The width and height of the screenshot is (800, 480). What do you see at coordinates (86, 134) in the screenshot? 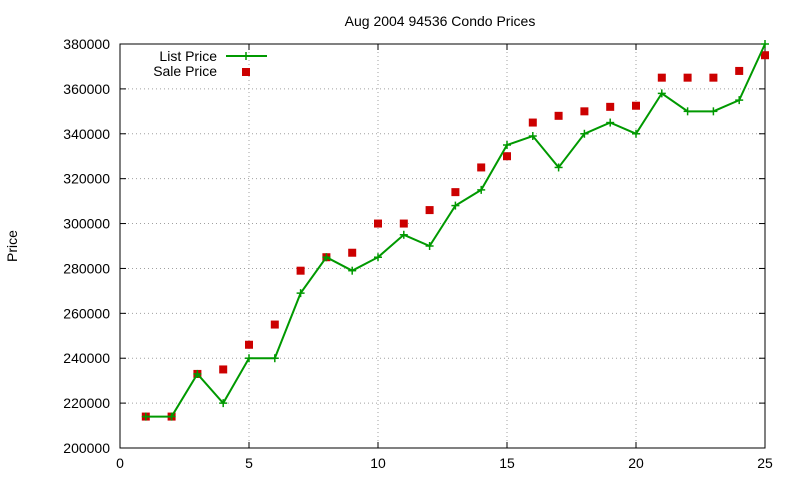
I see `y-tick-label: 340000` at bounding box center [86, 134].